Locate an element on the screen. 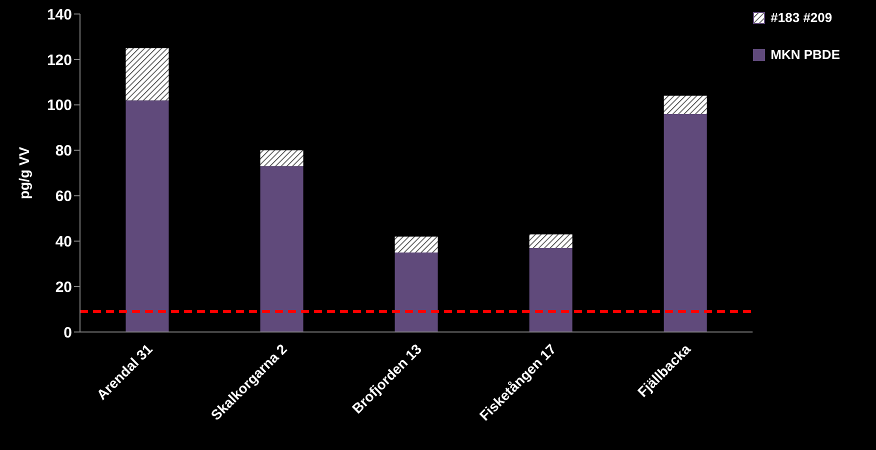 The image size is (876, 450). y-tick-label: 40 is located at coordinates (63, 241).